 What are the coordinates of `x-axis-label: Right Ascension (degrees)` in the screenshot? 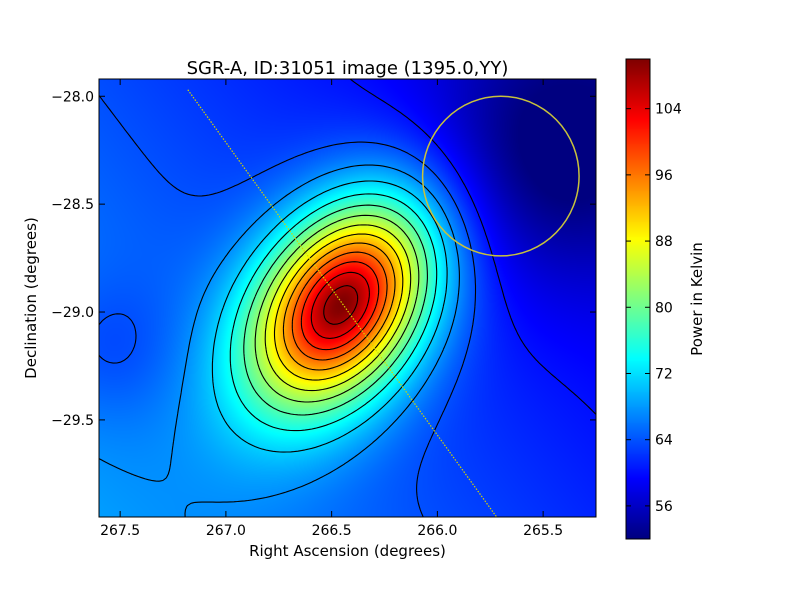 It's located at (347, 551).